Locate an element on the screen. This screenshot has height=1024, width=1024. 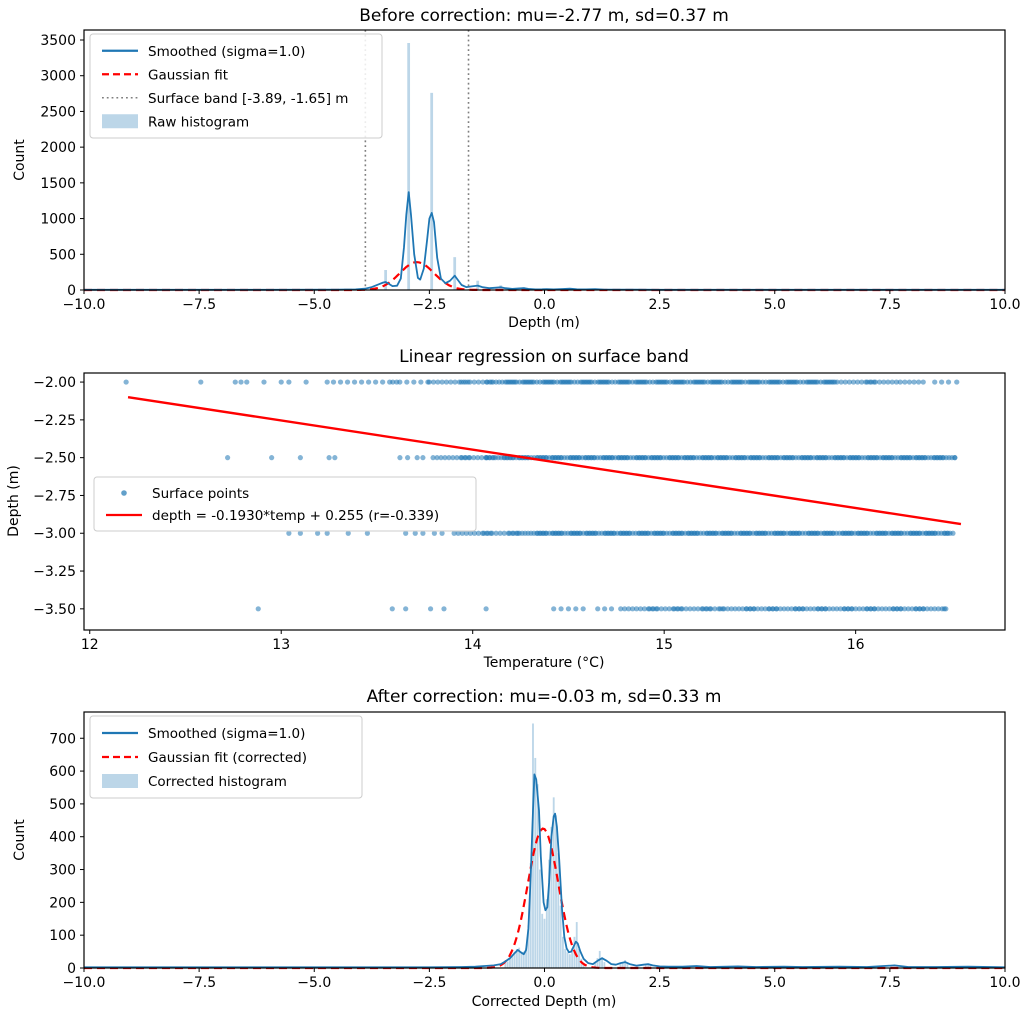
legend-patch-swatch is located at coordinates (120, 121).